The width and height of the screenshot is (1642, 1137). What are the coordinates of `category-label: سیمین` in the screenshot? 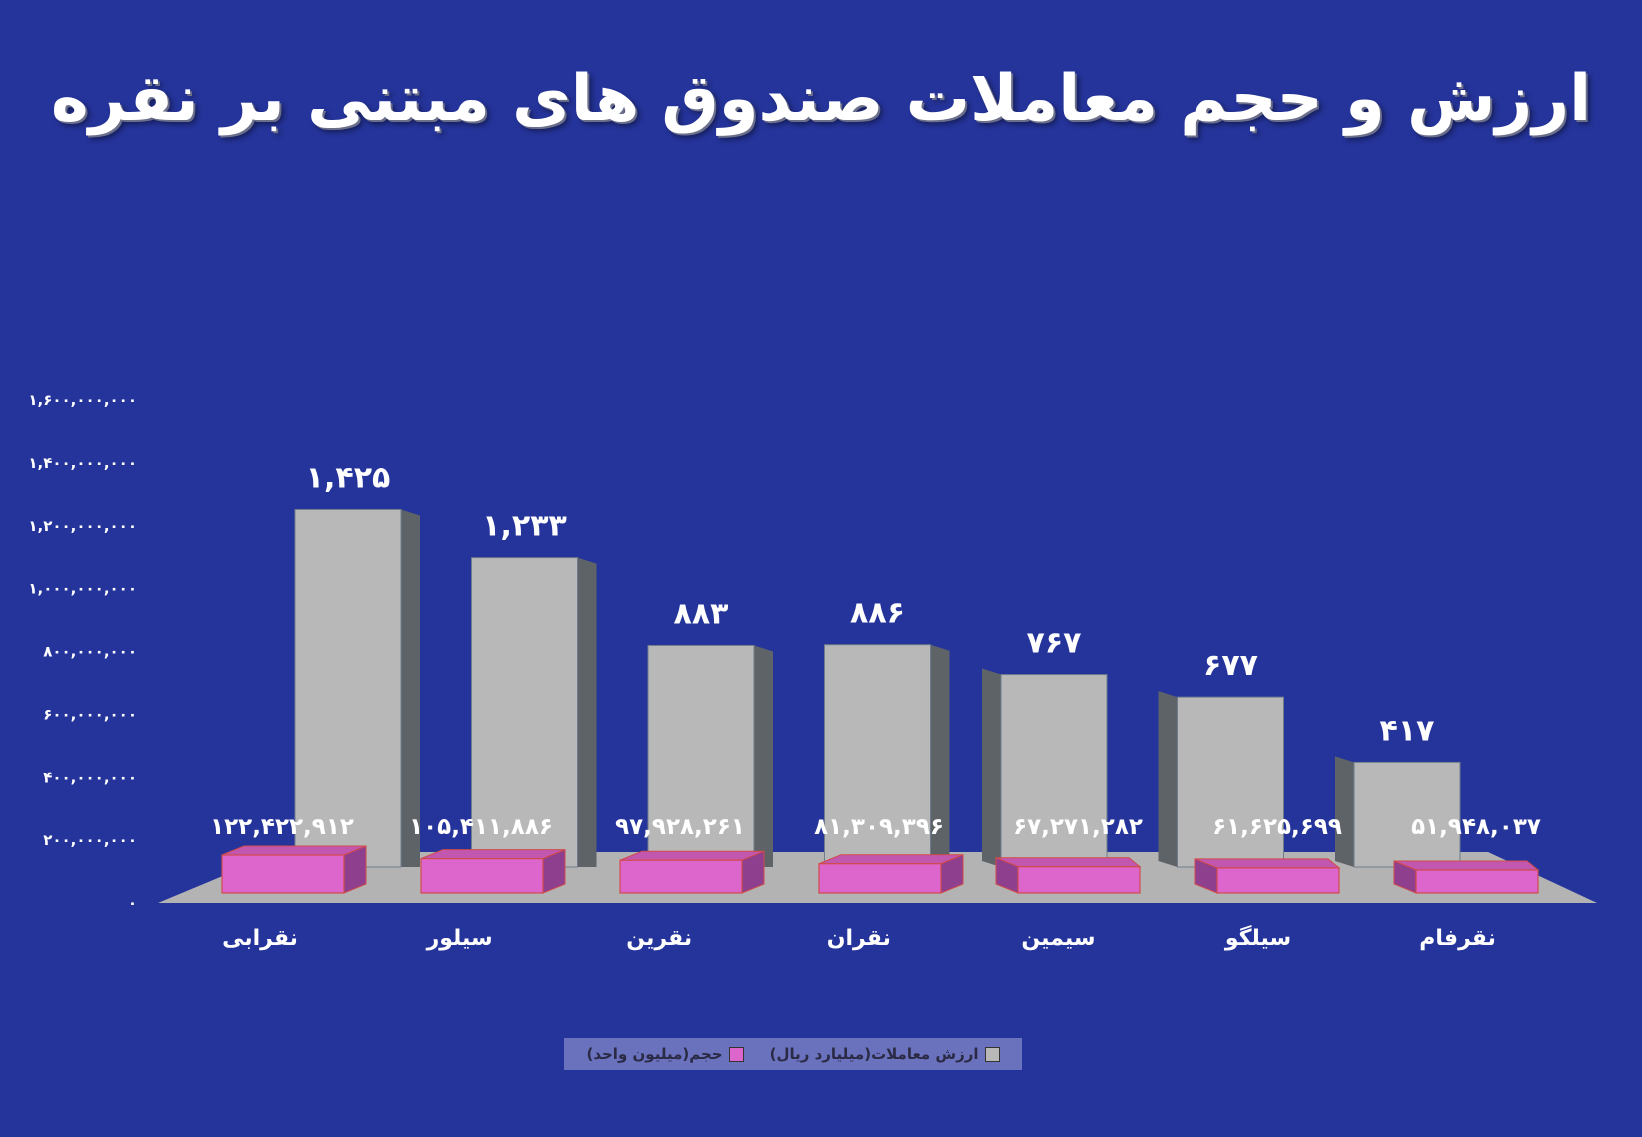 It's located at (1058, 938).